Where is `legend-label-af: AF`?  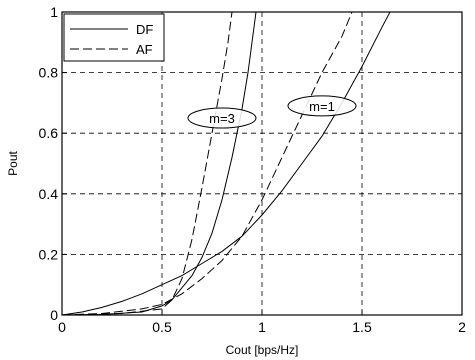
legend-label-af: AF is located at coordinates (144, 49).